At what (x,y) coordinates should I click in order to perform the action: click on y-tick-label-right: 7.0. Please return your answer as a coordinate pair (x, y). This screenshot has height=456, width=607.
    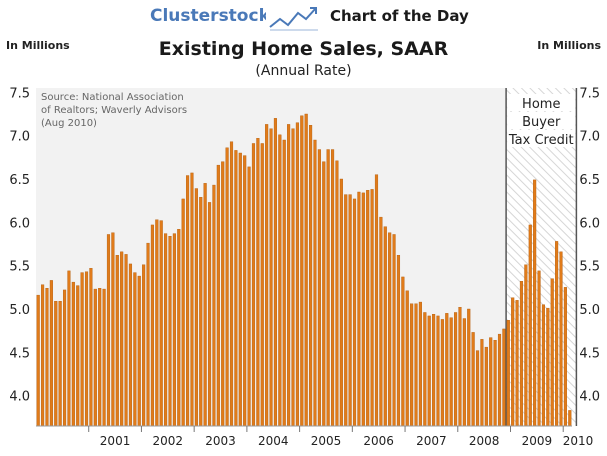
    Looking at the image, I should click on (589, 137).